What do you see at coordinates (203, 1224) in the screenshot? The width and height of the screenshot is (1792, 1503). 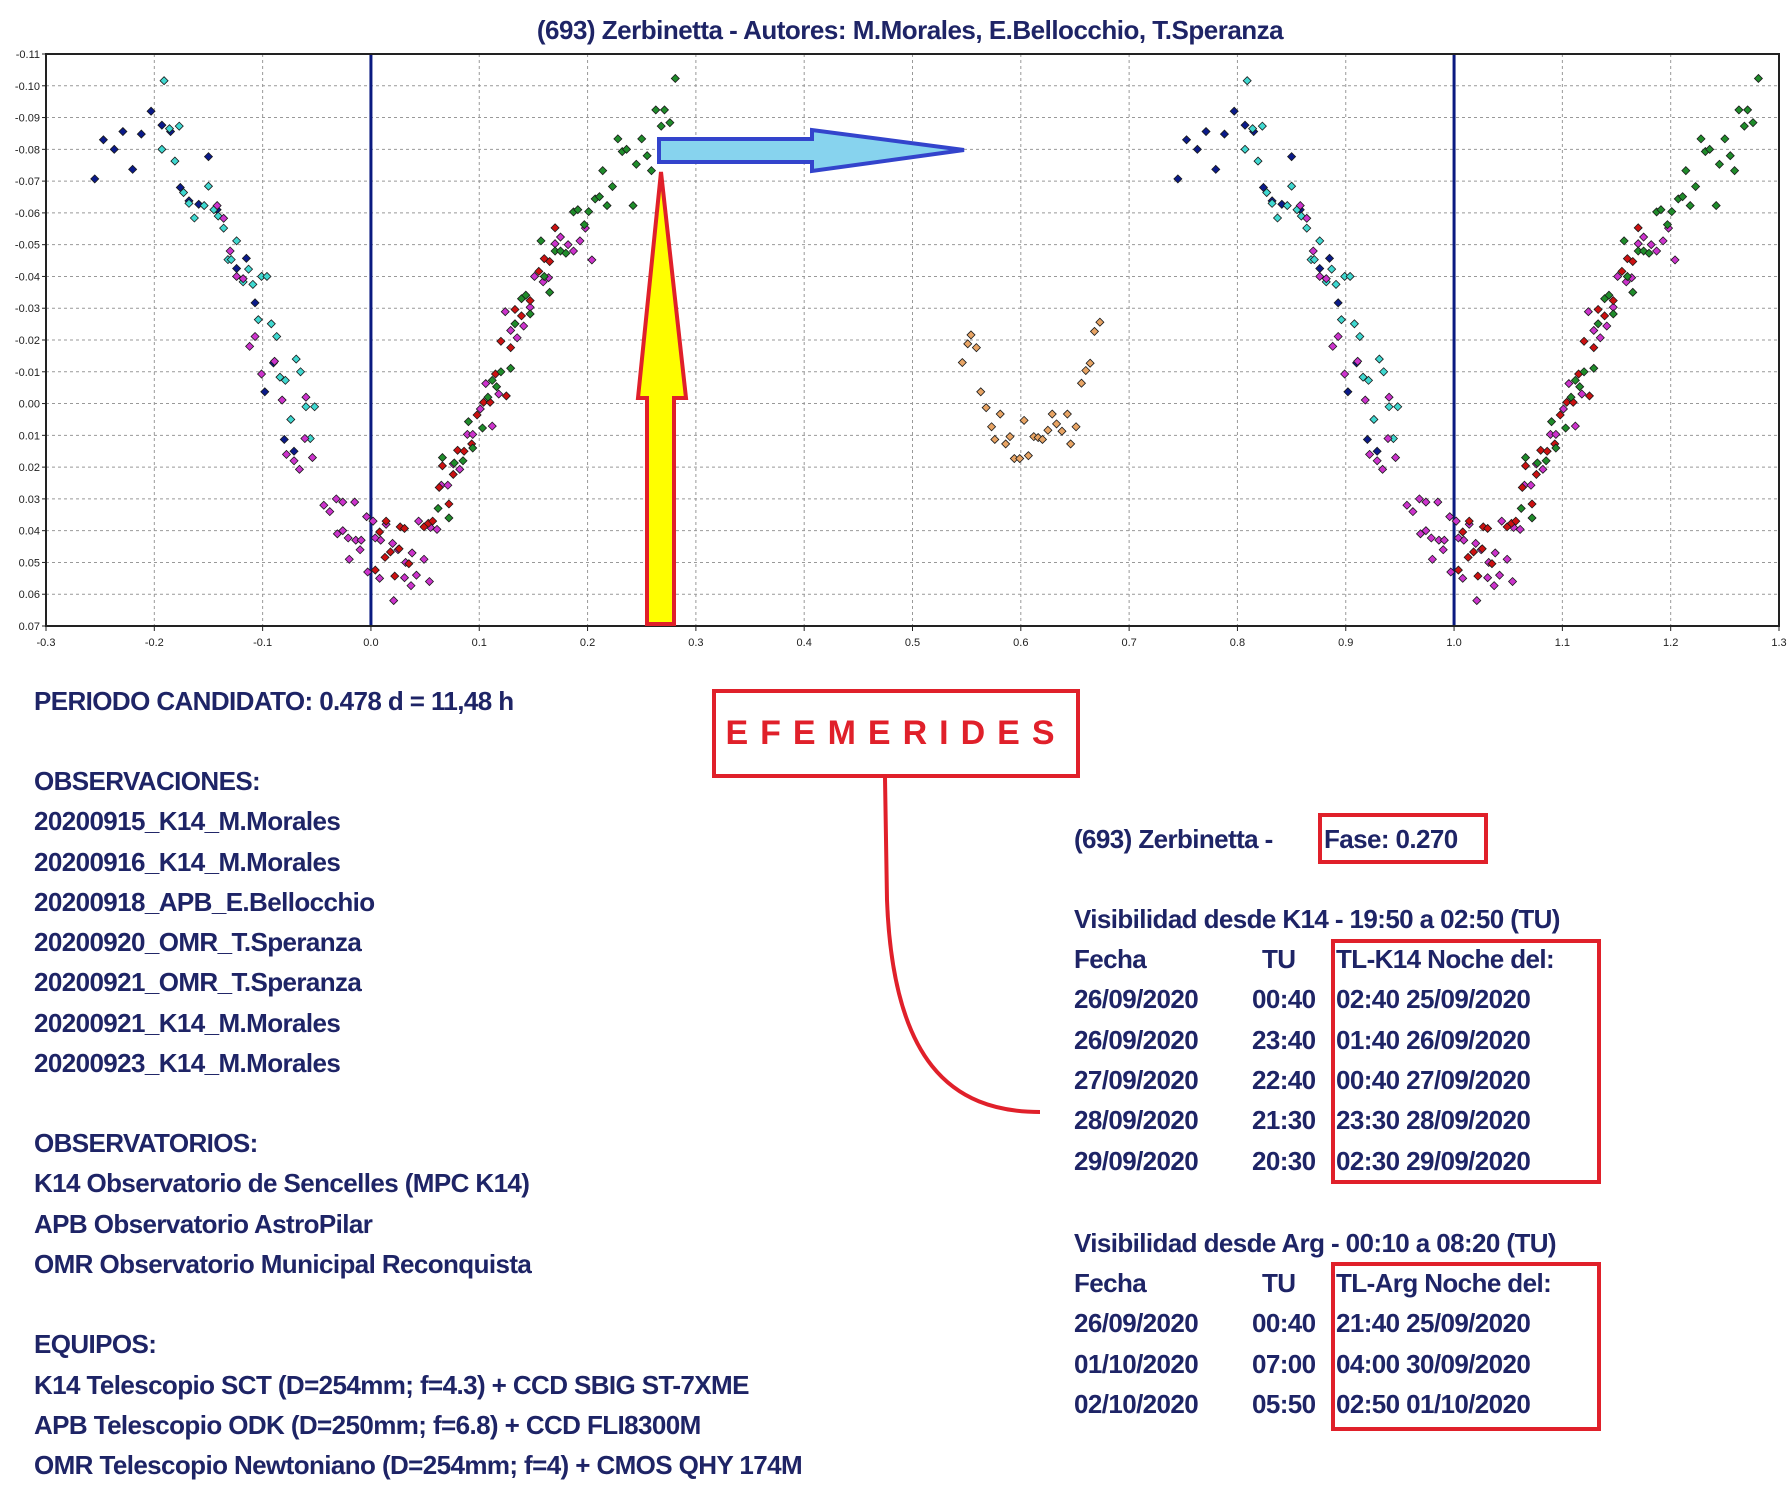 I see `observatorio-item: APB Observatorio AstroPilar` at bounding box center [203, 1224].